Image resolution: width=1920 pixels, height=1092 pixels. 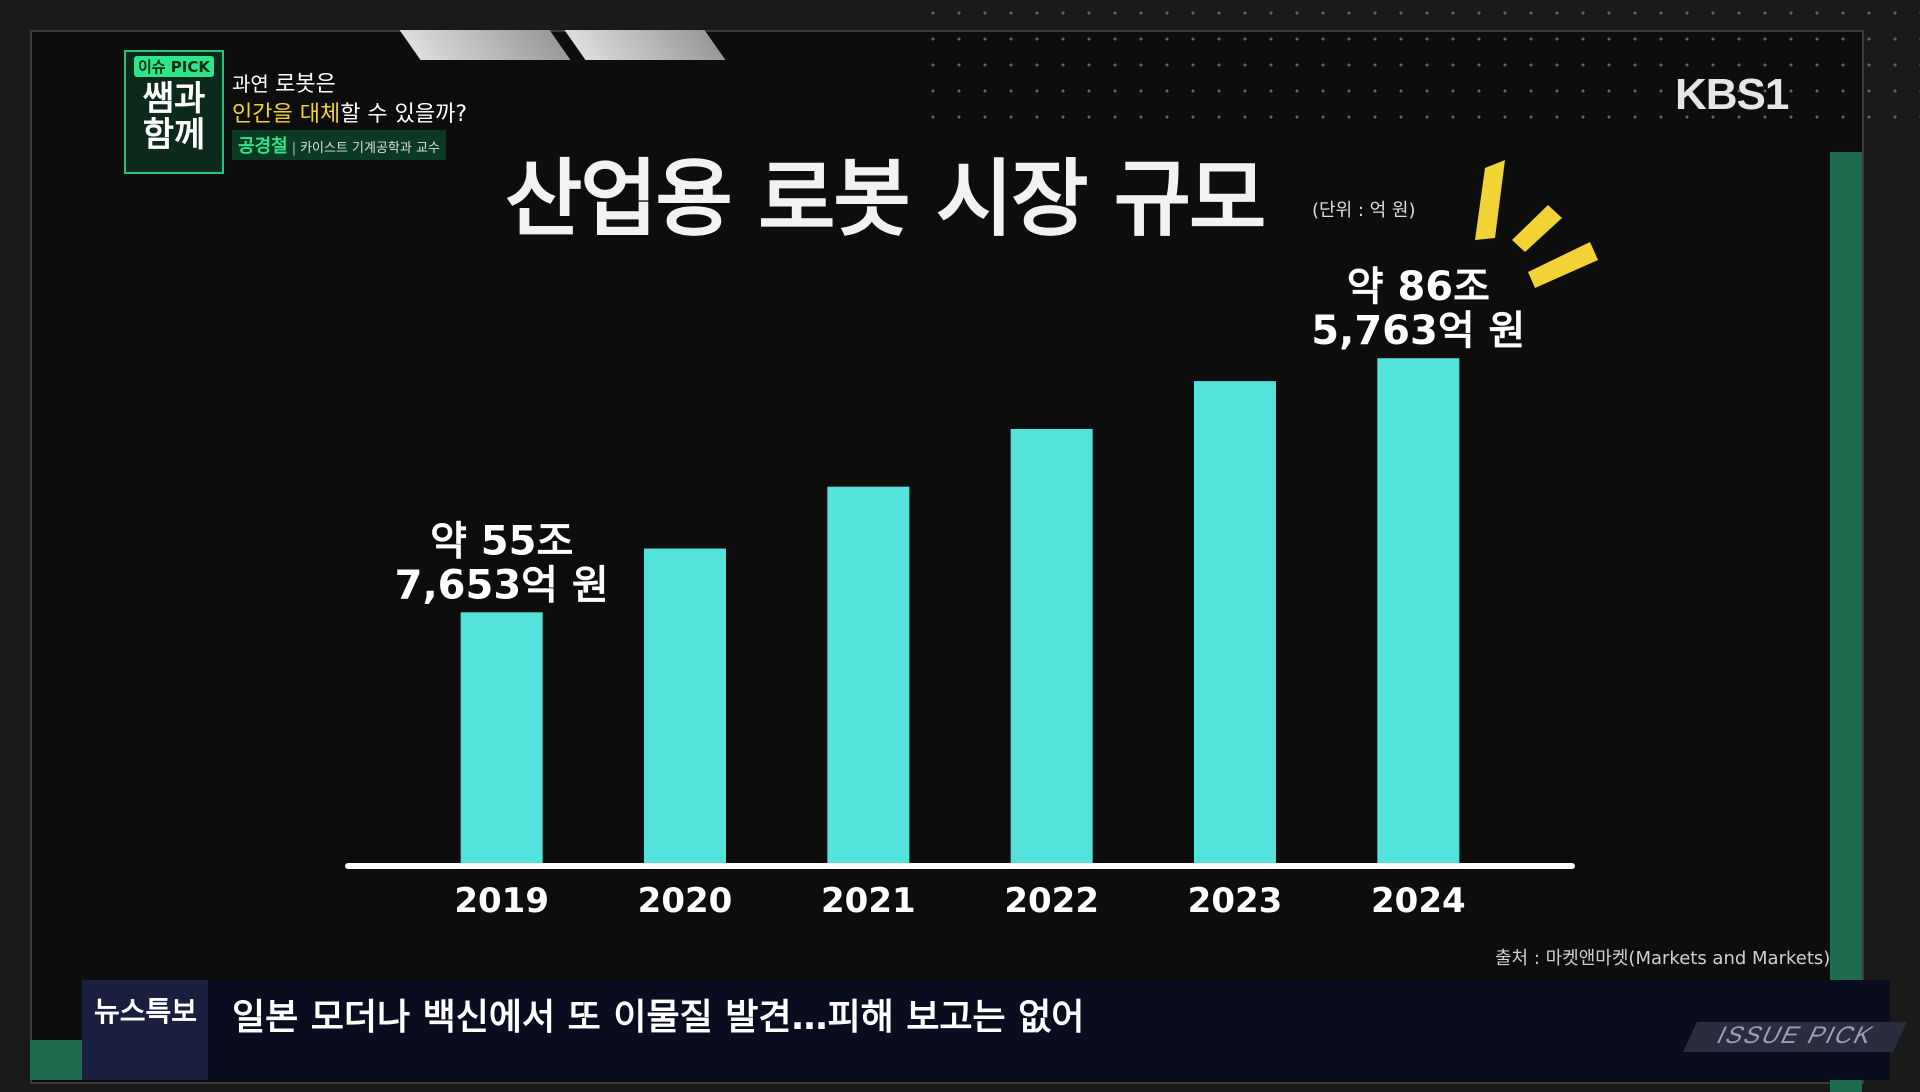 I want to click on guest-caption: 공경철 | 카이스트 기계공학과 교수, so click(x=339, y=145).